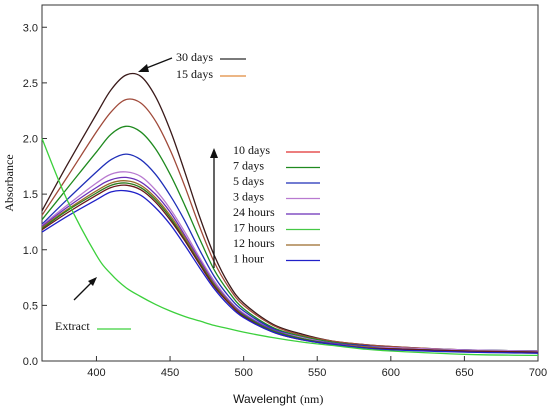 Image resolution: width=550 pixels, height=409 pixels. I want to click on arrow-to-peak, so click(155, 64).